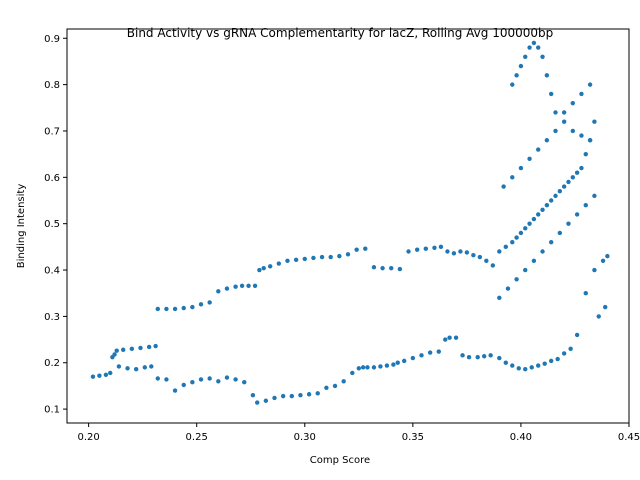 The width and height of the screenshot is (640, 480). What do you see at coordinates (197, 437) in the screenshot?
I see `x-tick-label: 0.25` at bounding box center [197, 437].